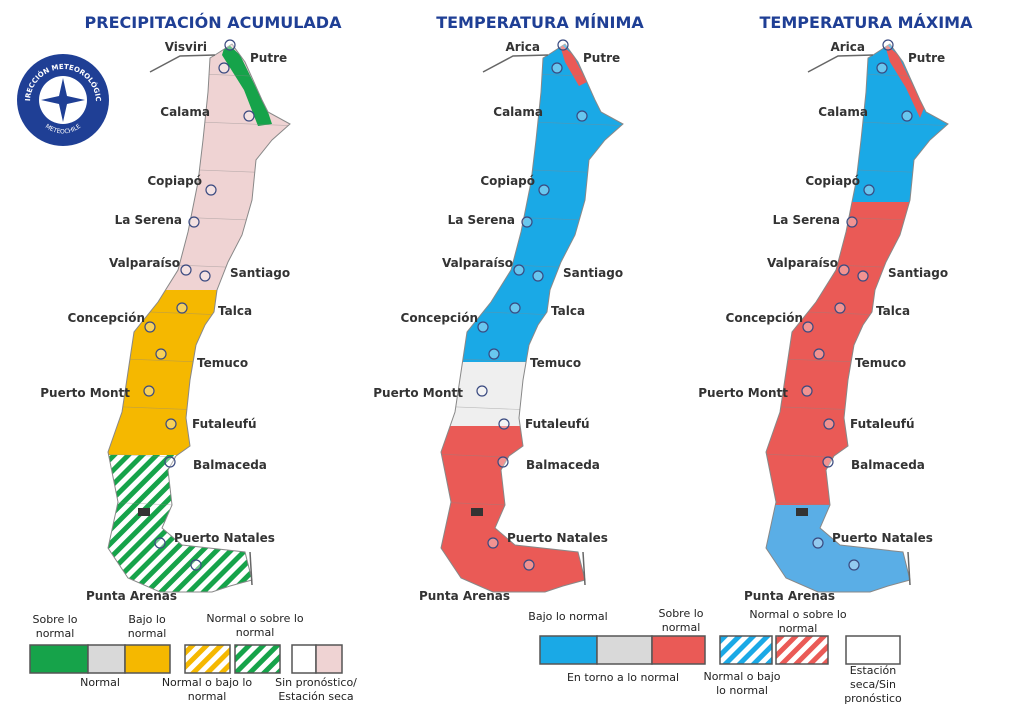  I want to click on logo-star, so click(63, 100).